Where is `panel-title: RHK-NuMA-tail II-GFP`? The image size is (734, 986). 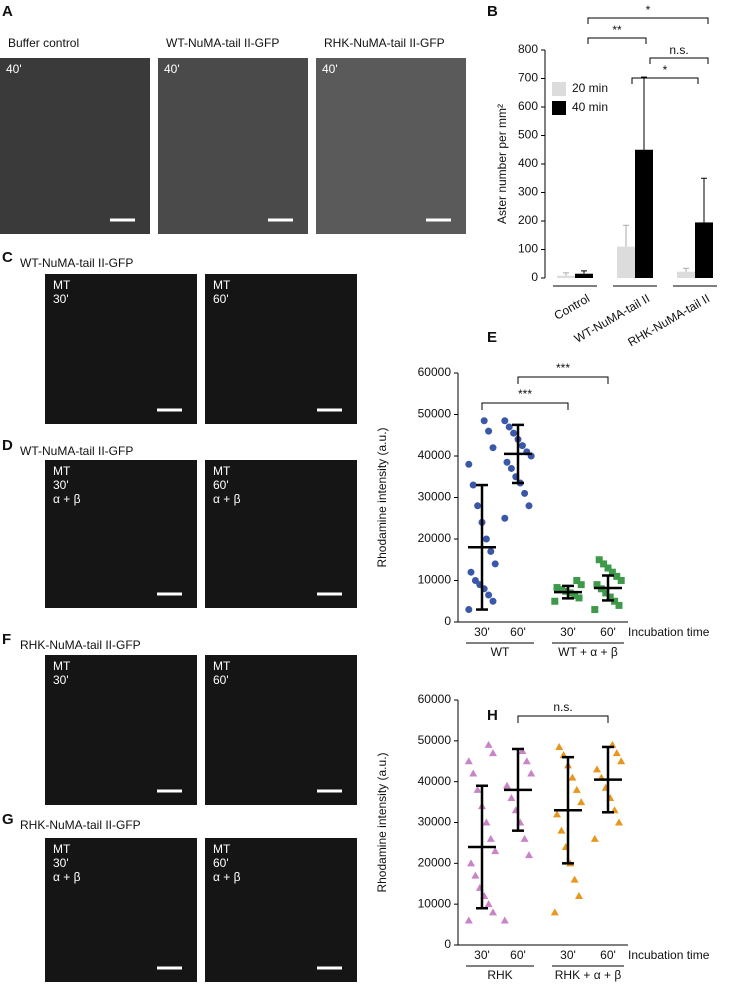 panel-title: RHK-NuMA-tail II-GFP is located at coordinates (80, 645).